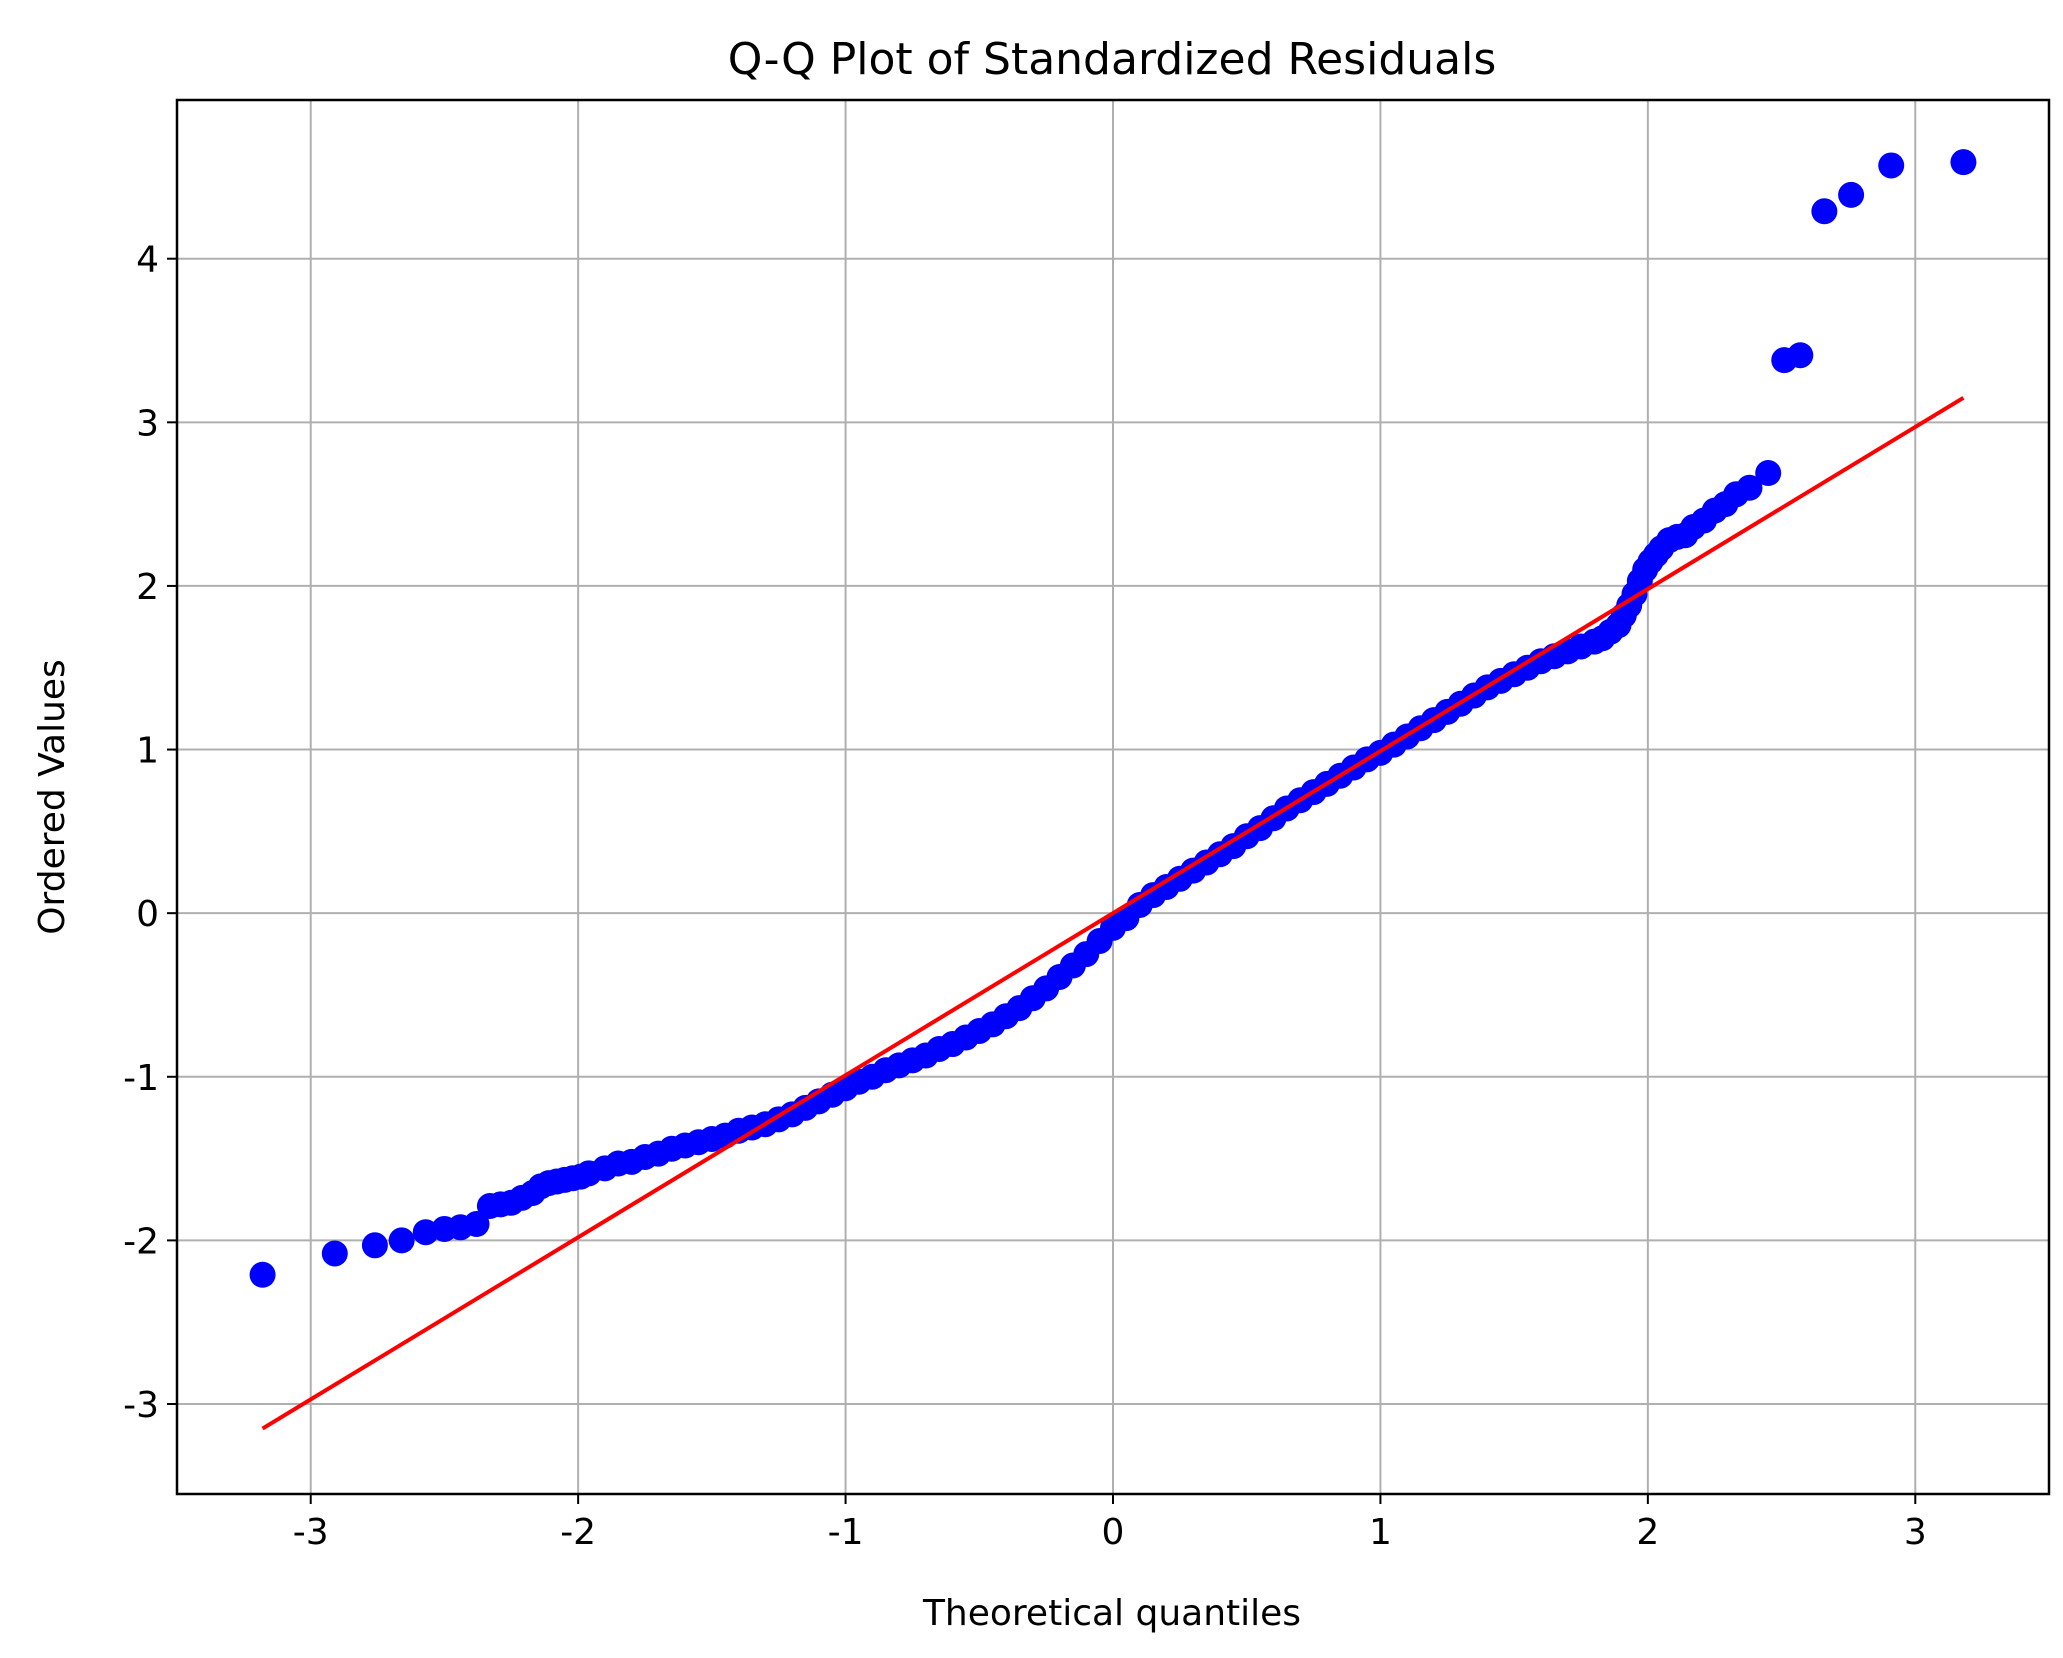 This screenshot has width=2063, height=1658. I want to click on y-tick-label: 3, so click(147, 423).